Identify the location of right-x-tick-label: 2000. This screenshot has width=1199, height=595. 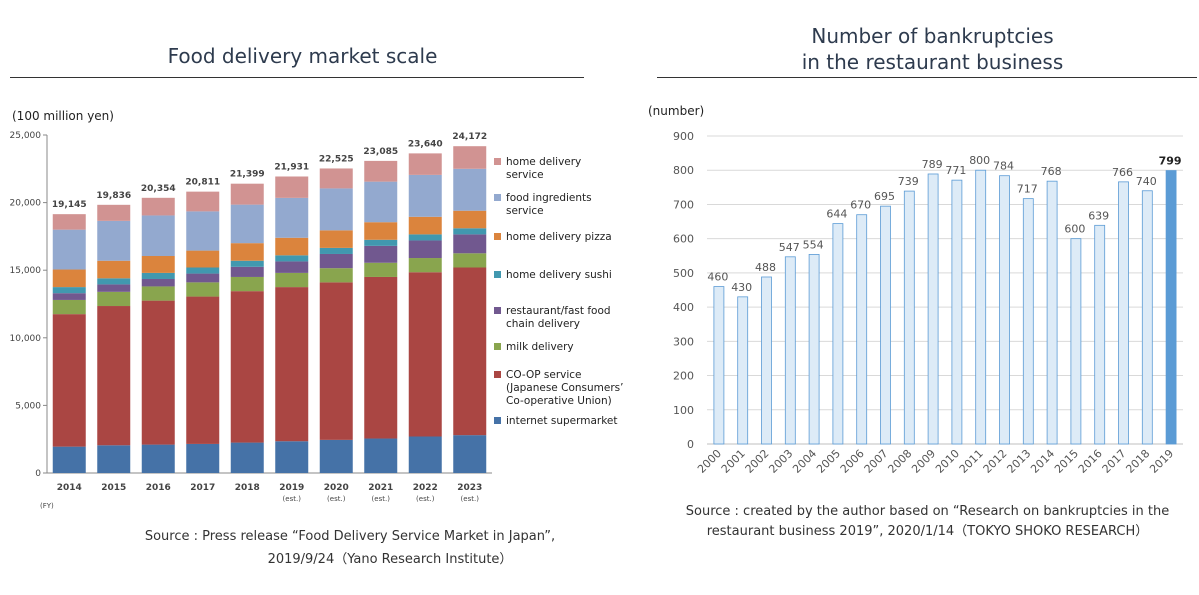
(709, 461).